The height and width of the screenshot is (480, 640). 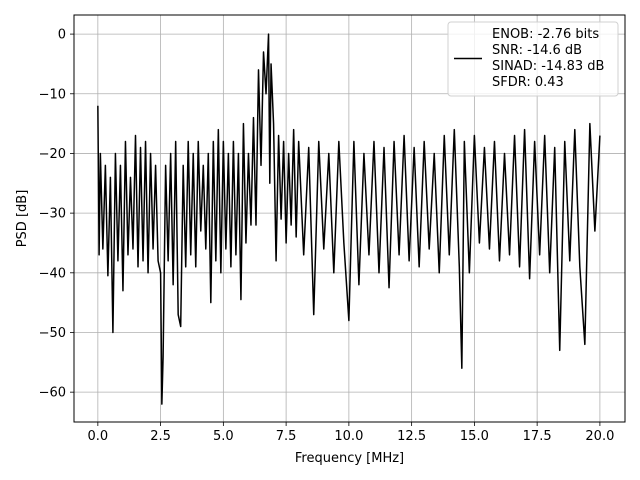 What do you see at coordinates (52, 273) in the screenshot?
I see `y-tick-label: −40` at bounding box center [52, 273].